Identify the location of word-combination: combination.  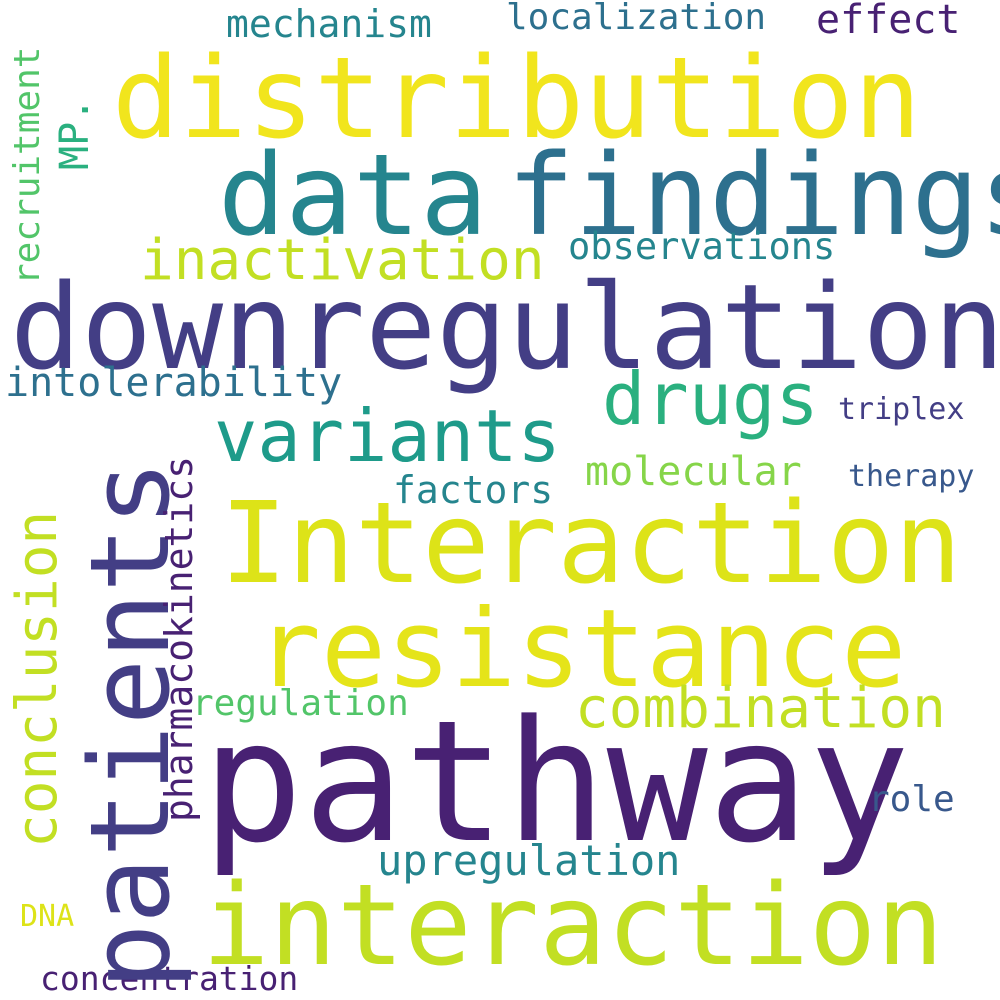
(760, 708).